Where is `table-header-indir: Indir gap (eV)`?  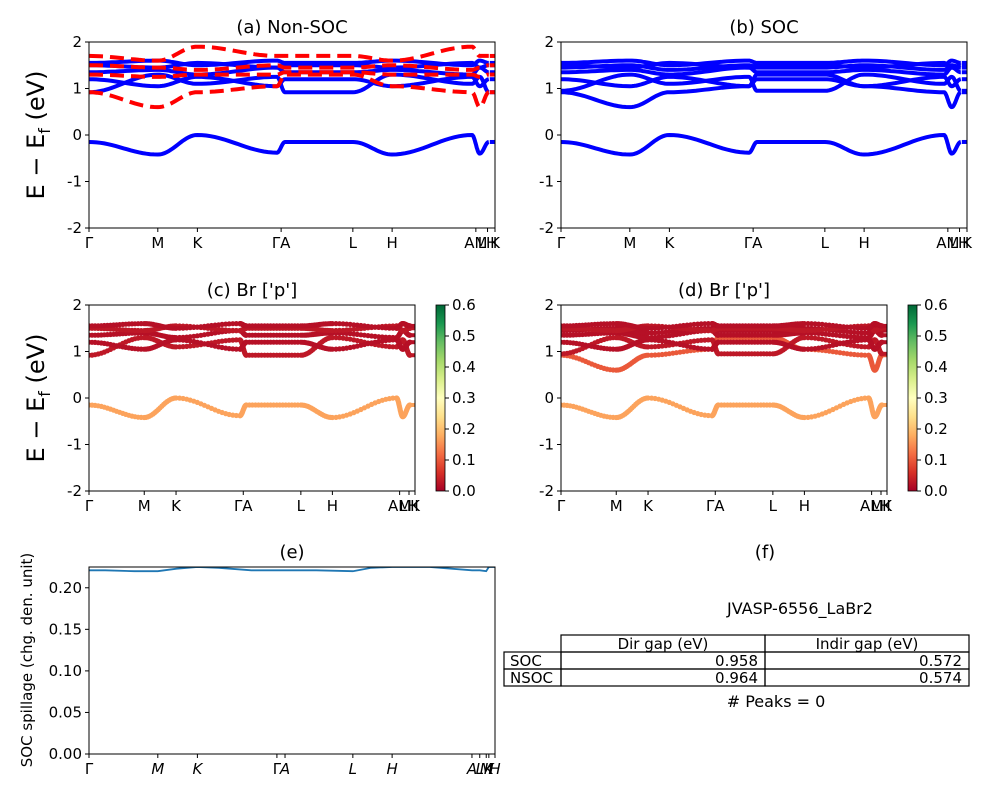
table-header-indir: Indir gap (eV) is located at coordinates (867, 644).